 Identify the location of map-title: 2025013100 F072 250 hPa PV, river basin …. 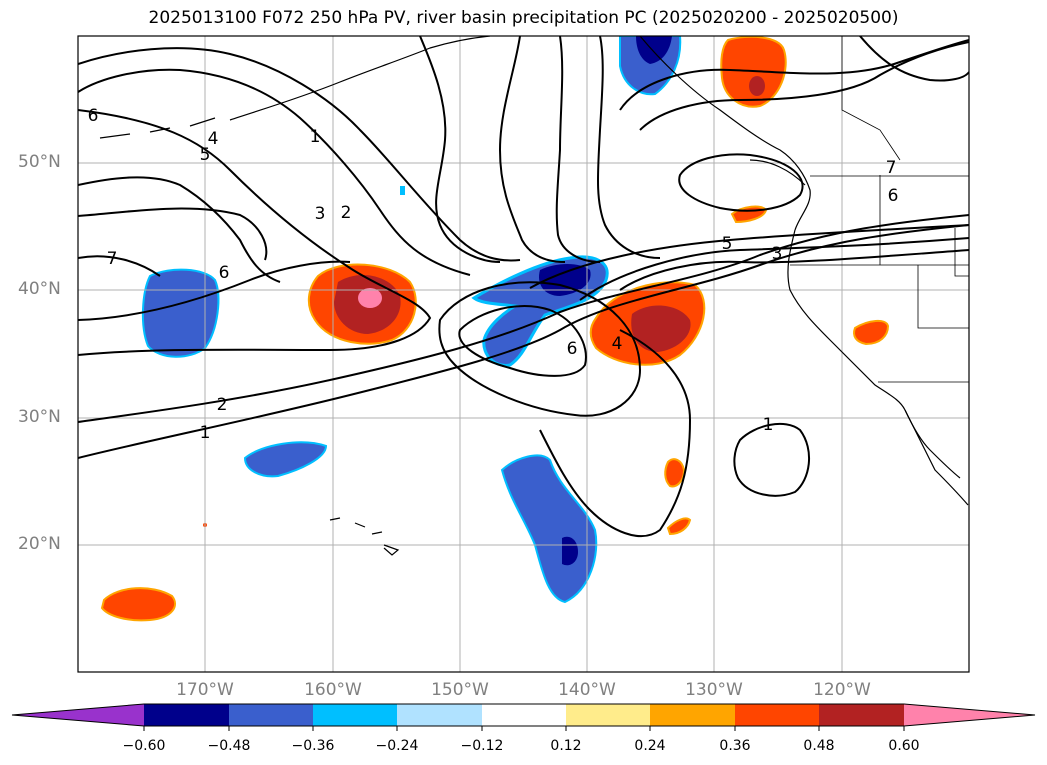
(523, 18).